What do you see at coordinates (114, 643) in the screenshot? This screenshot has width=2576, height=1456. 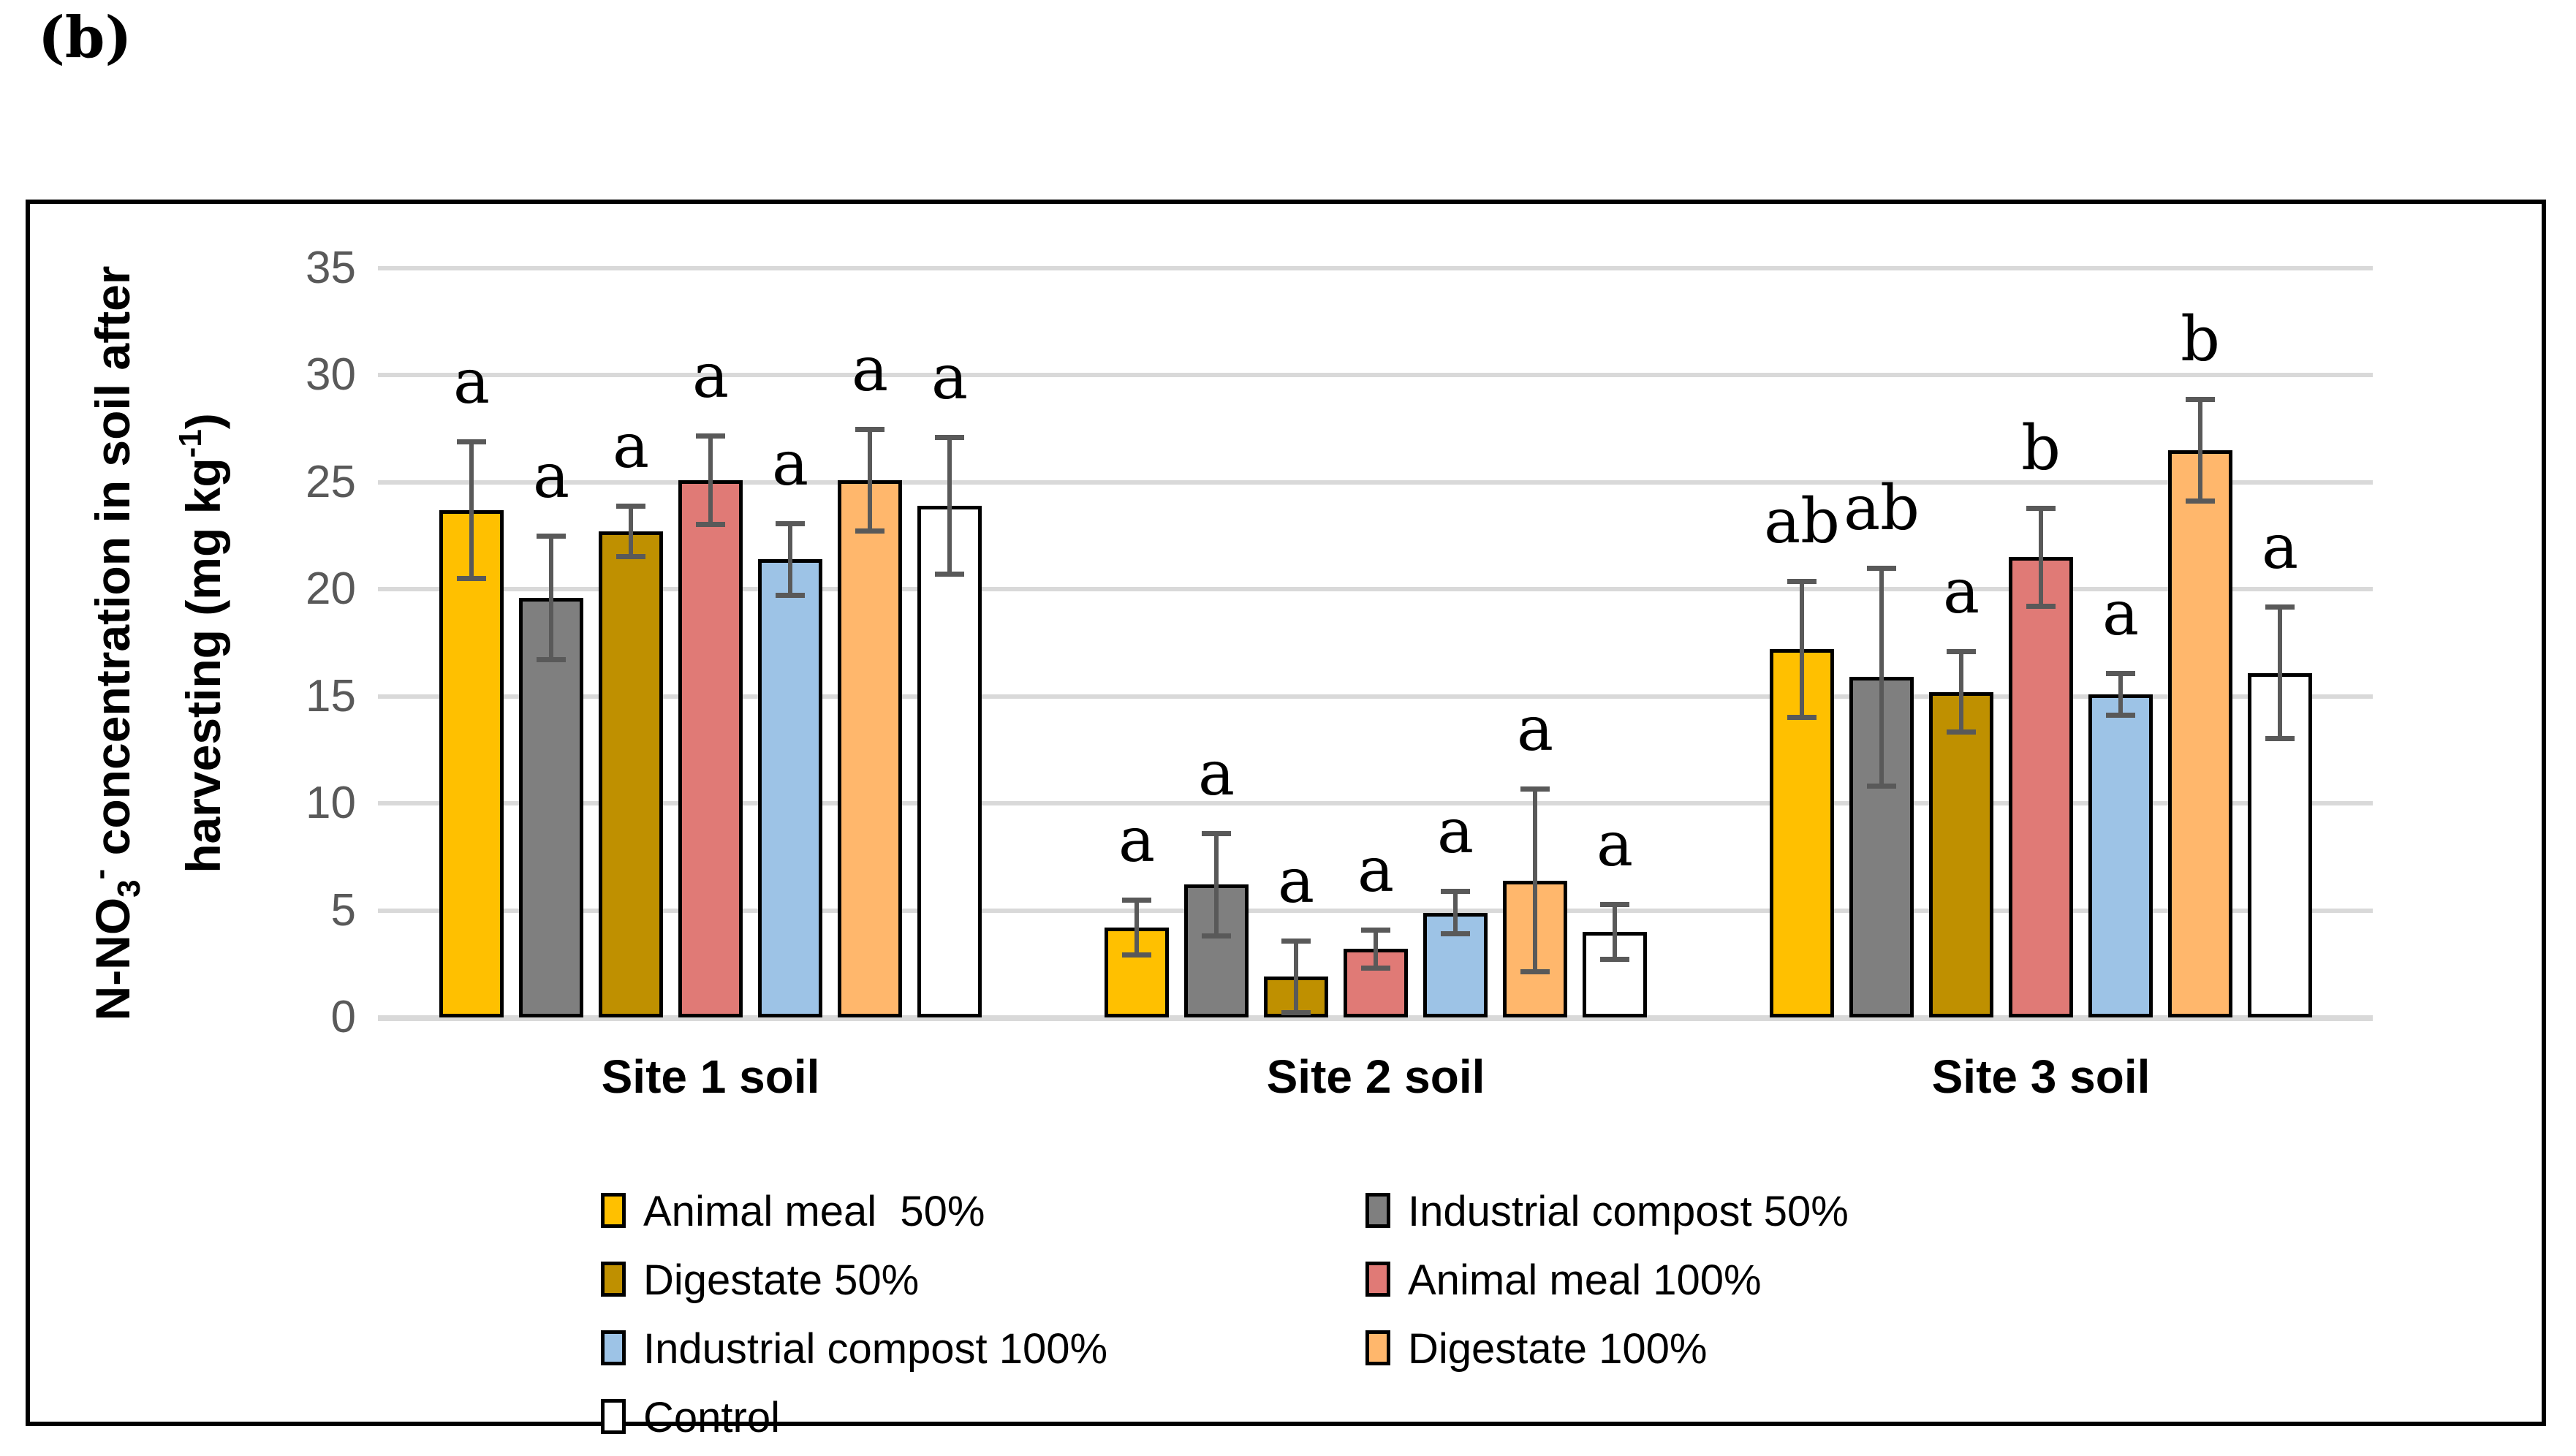 I see `y-axis-title-line1: N-NO3- concentration in soil after` at bounding box center [114, 643].